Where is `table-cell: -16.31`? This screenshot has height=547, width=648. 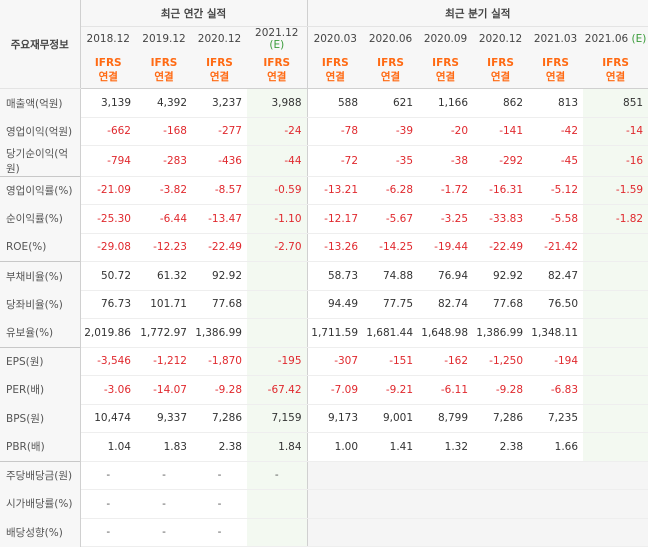 table-cell: -16.31 is located at coordinates (501, 190).